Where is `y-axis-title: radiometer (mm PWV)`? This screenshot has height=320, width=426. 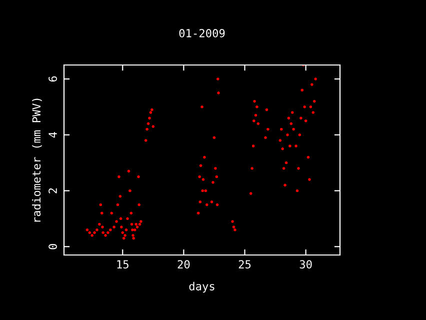
y-axis-title: radiometer (mm PWV) is located at coordinates (37, 160).